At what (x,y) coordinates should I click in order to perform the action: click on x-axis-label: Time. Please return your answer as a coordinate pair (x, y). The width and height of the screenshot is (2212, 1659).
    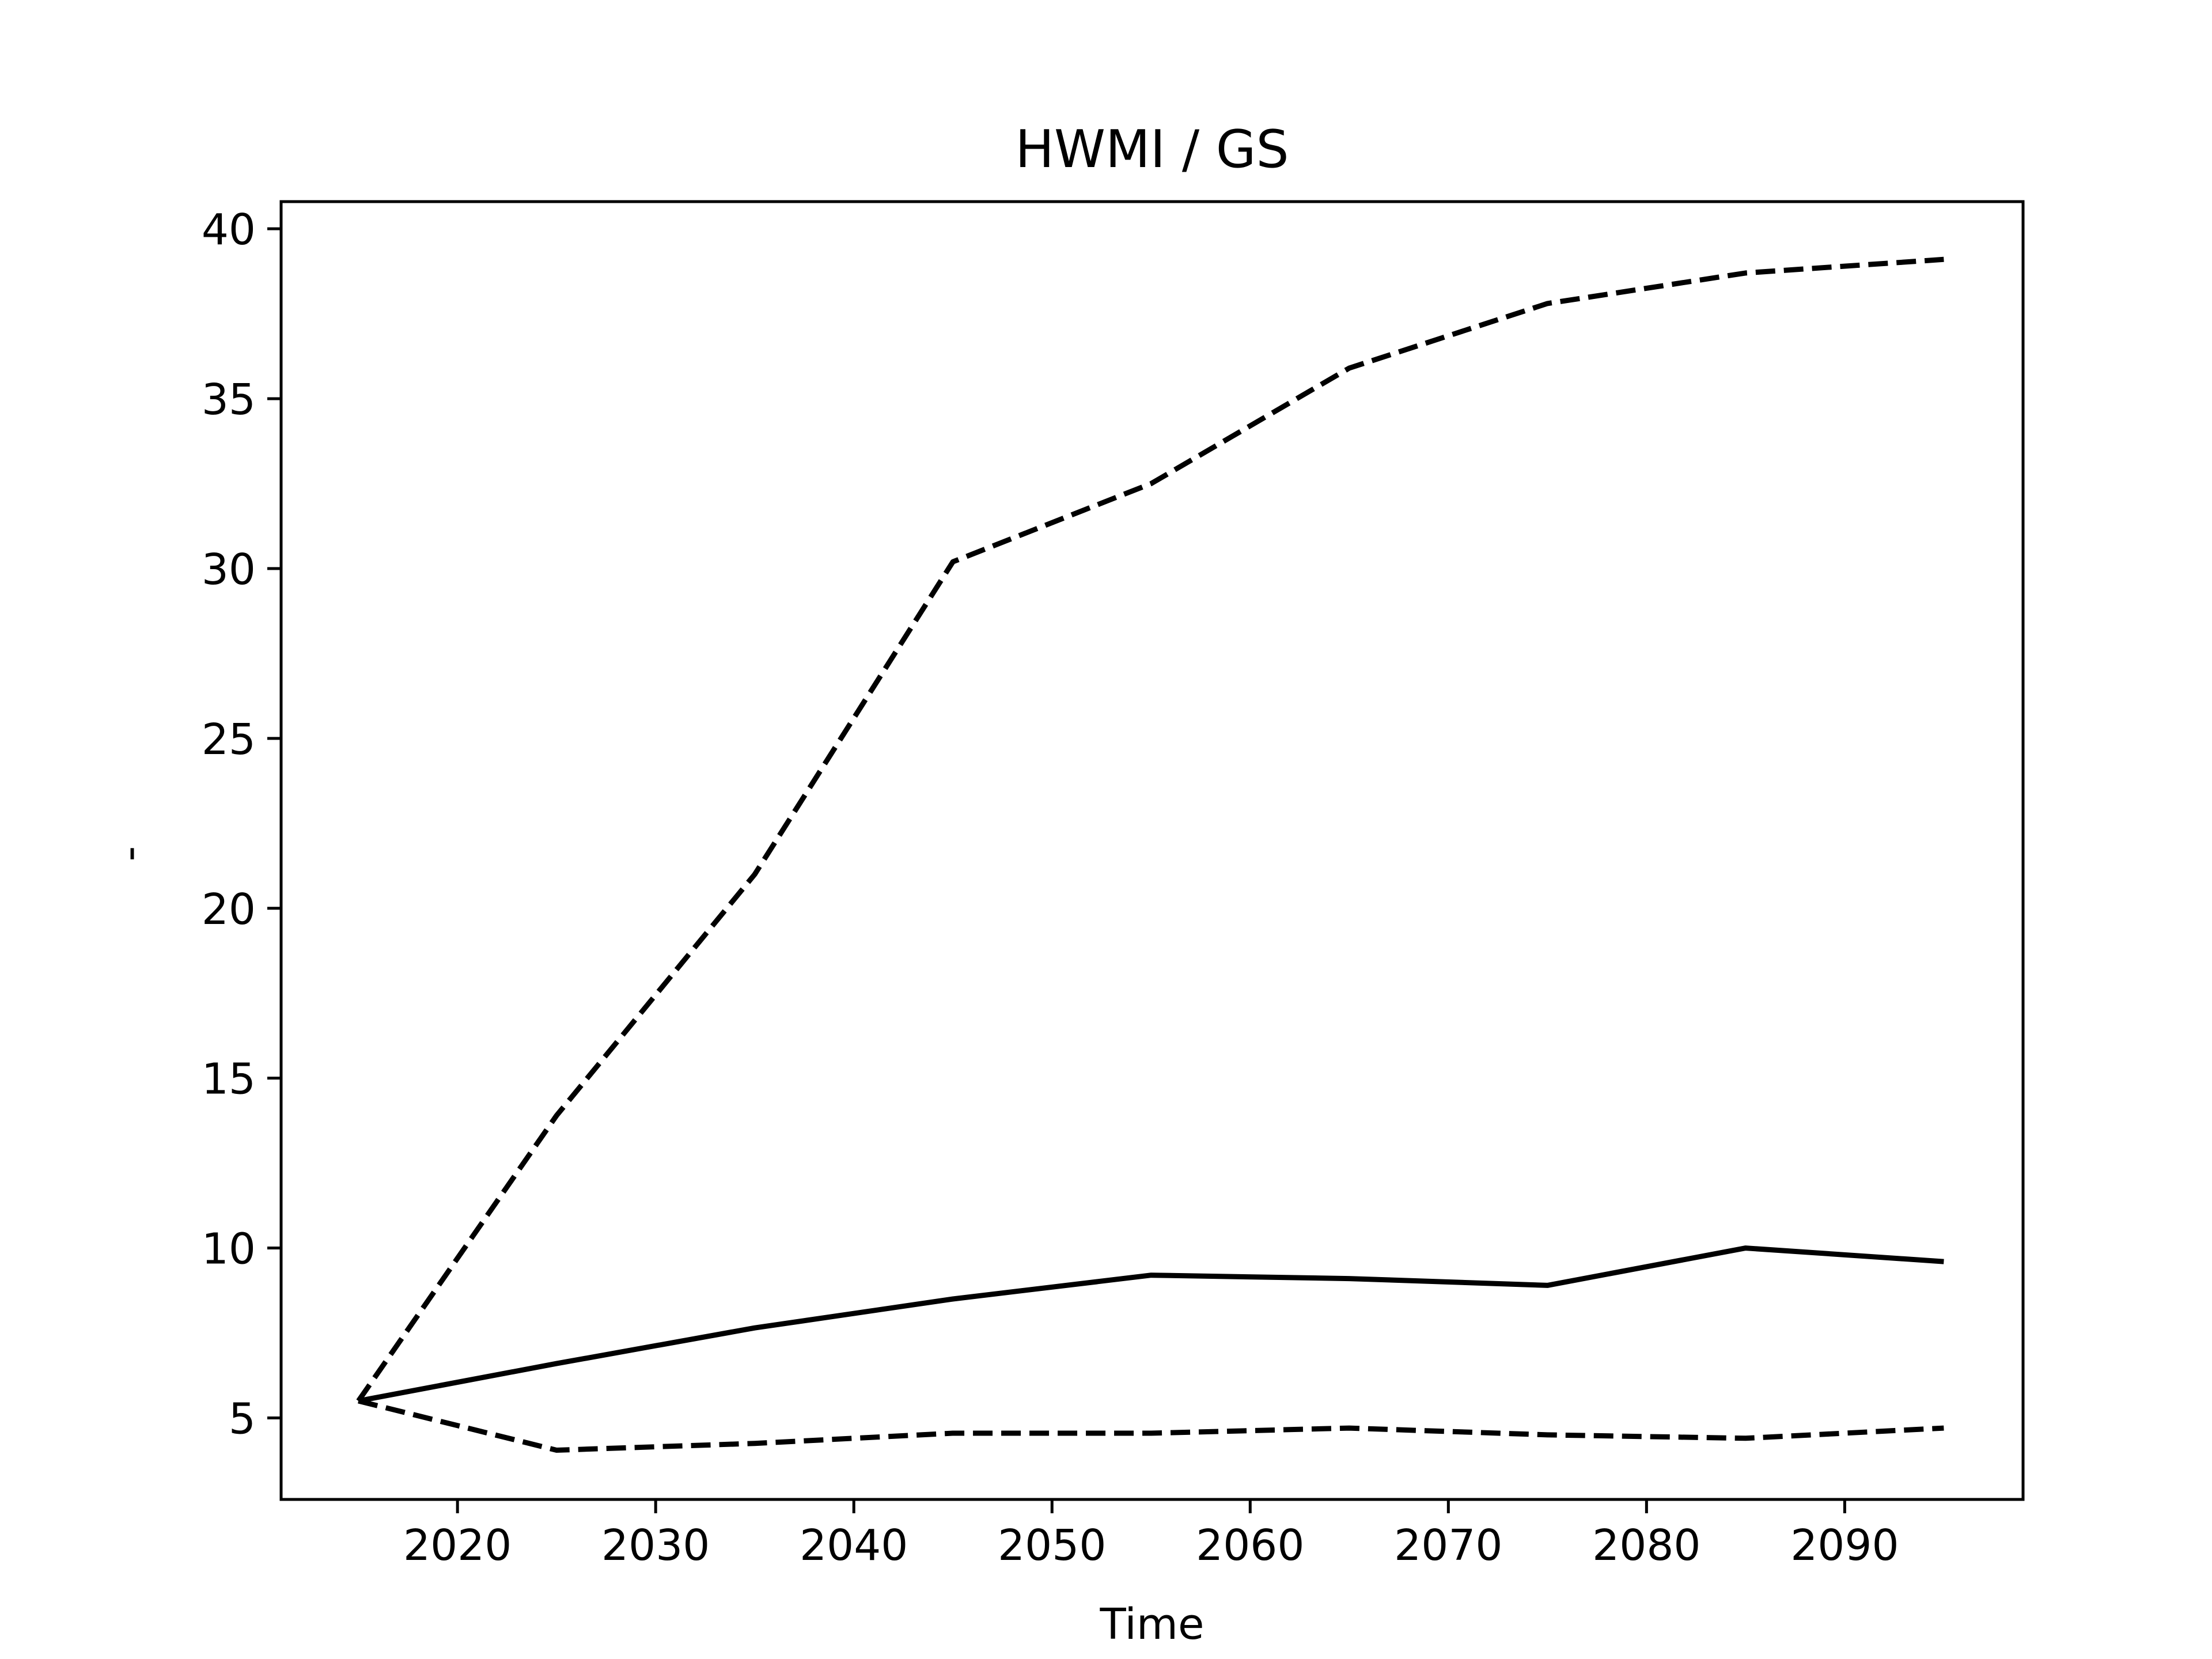
    Looking at the image, I should click on (1151, 1624).